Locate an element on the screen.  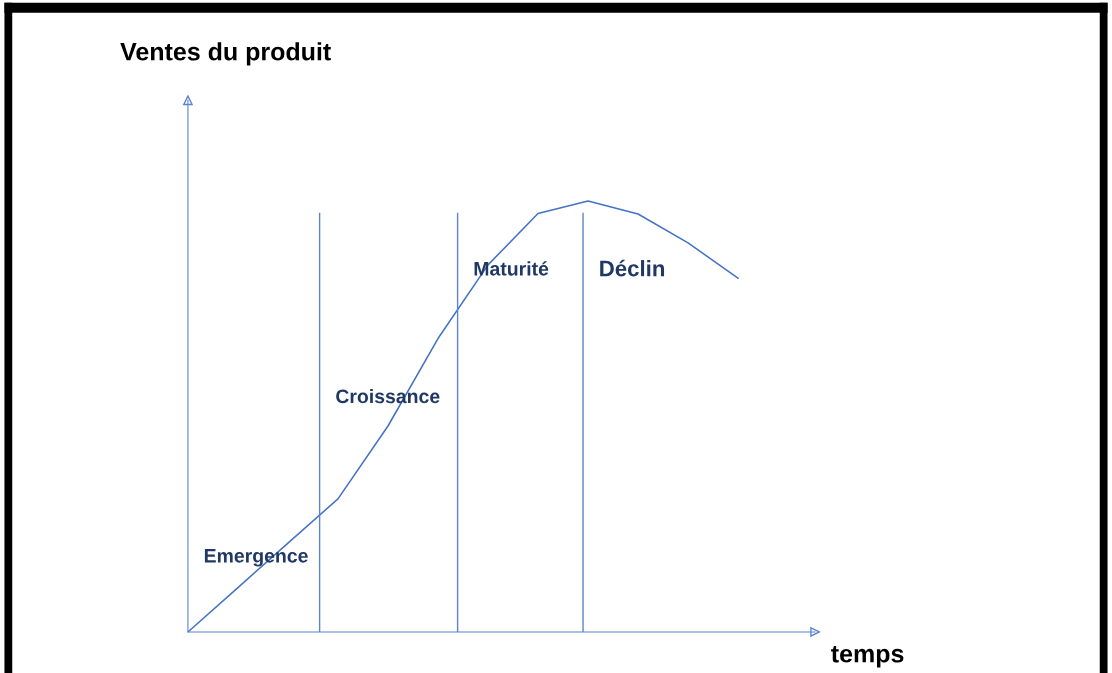
annotation: Déclin is located at coordinates (632, 268).